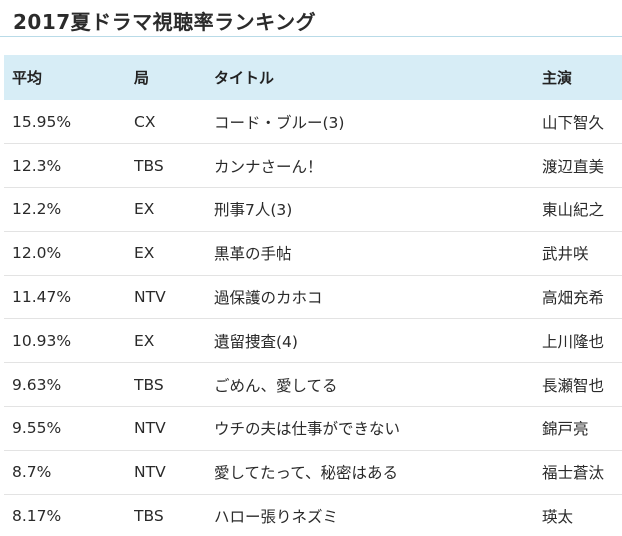 The height and width of the screenshot is (536, 622). I want to click on header-row: 平均 局 タイトル 主演, so click(313, 77).